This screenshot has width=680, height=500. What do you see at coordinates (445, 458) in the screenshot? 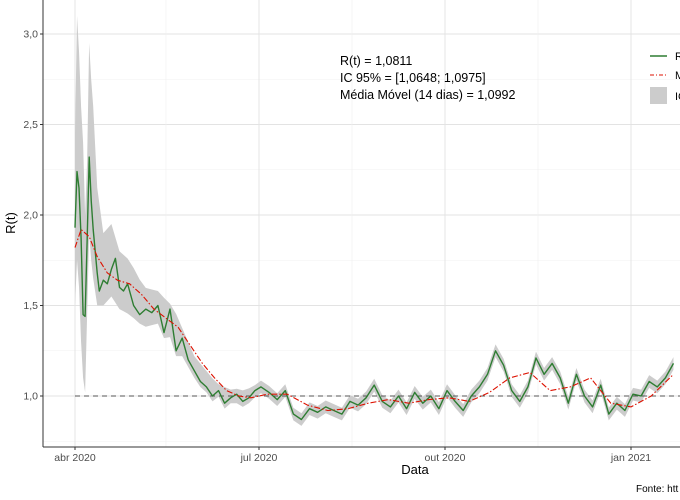
I see `x-tick-label: out 2020` at bounding box center [445, 458].